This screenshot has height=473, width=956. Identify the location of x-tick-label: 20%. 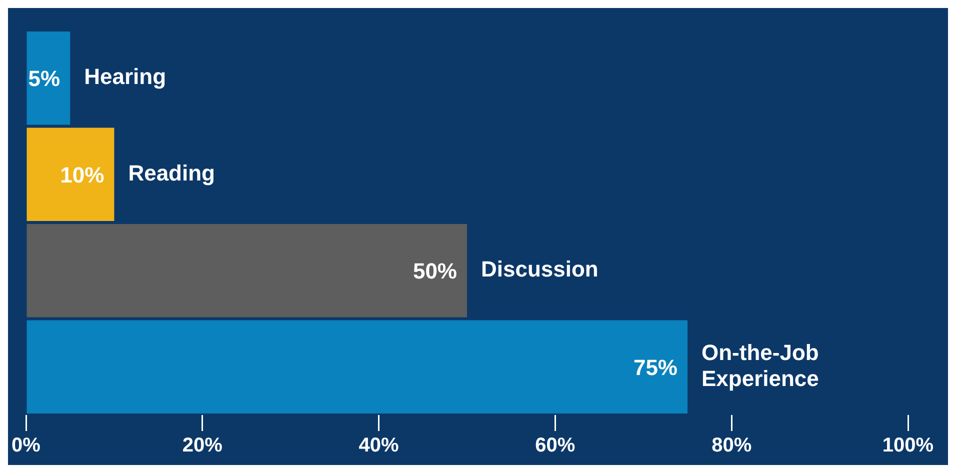
(202, 445).